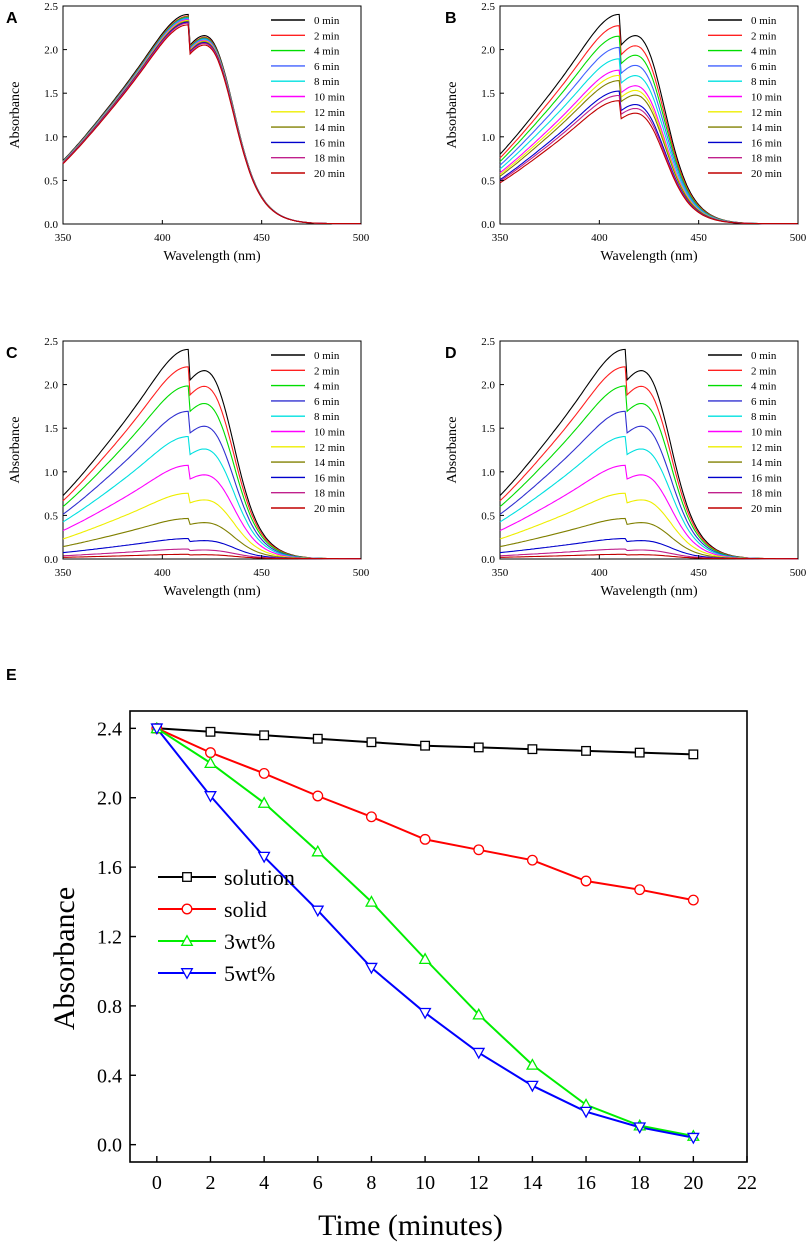  Describe the element at coordinates (226, 925) in the screenshot. I see `legend: solution solid 3wt% 5wt%` at that location.